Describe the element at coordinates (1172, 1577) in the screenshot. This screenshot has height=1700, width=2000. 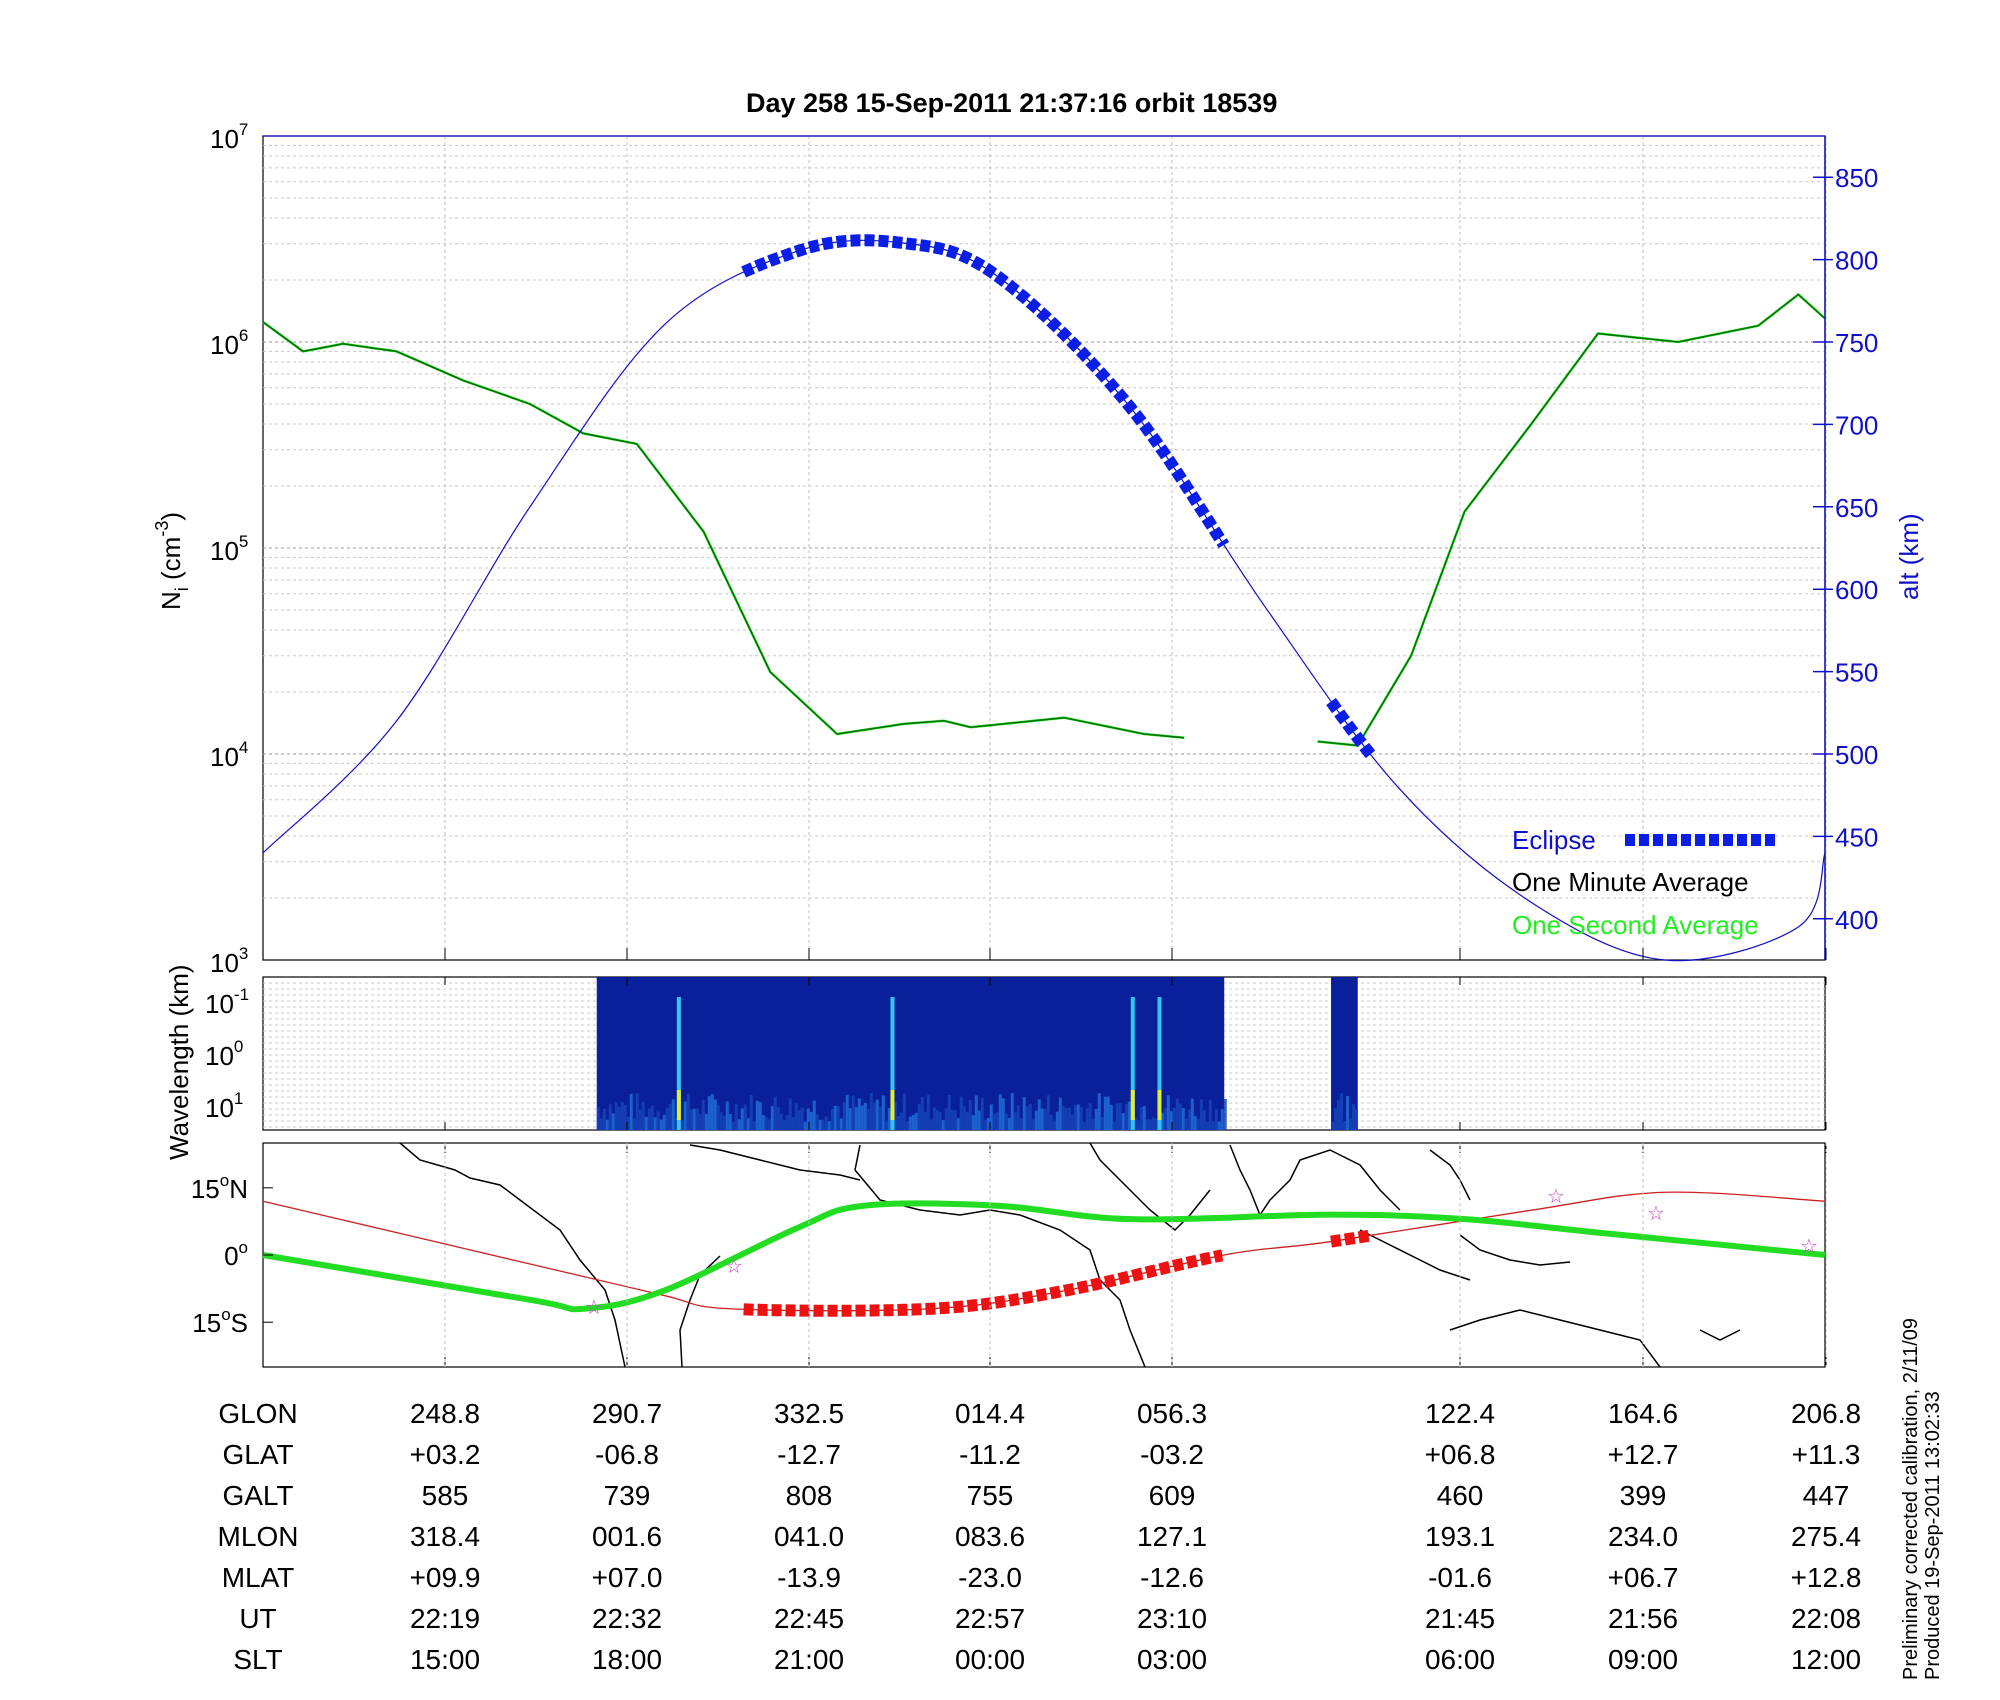
I see `table-cell: -12.6` at that location.